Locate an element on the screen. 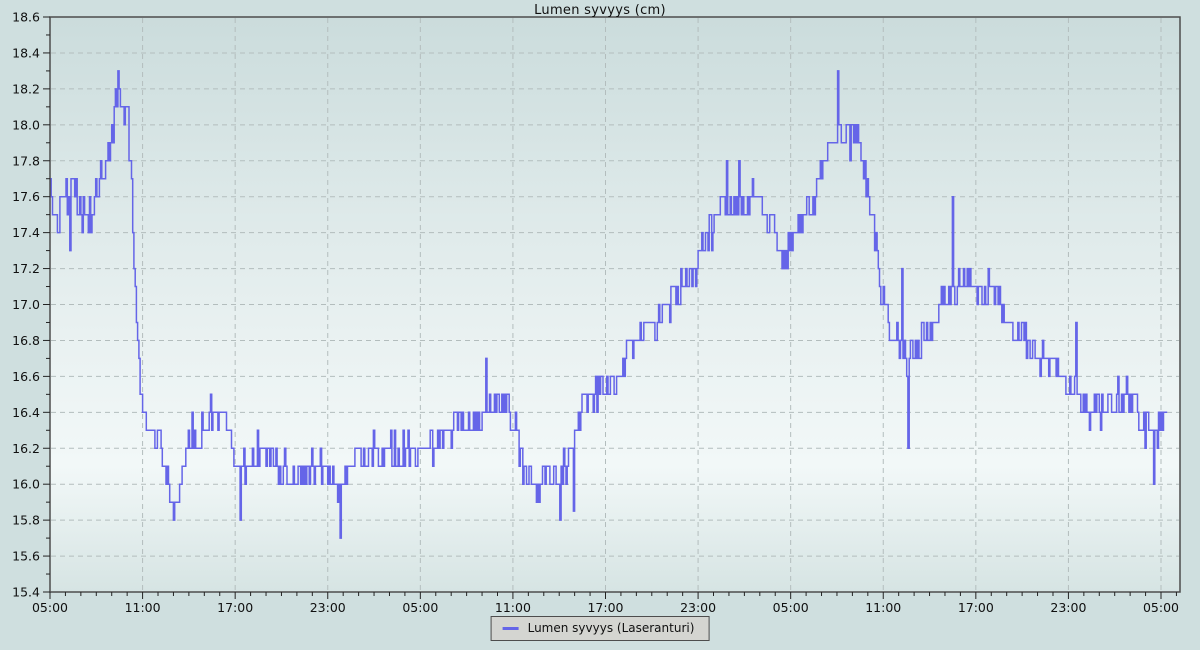  chart-title: Lumen syvyys (cm) is located at coordinates (600, 10).